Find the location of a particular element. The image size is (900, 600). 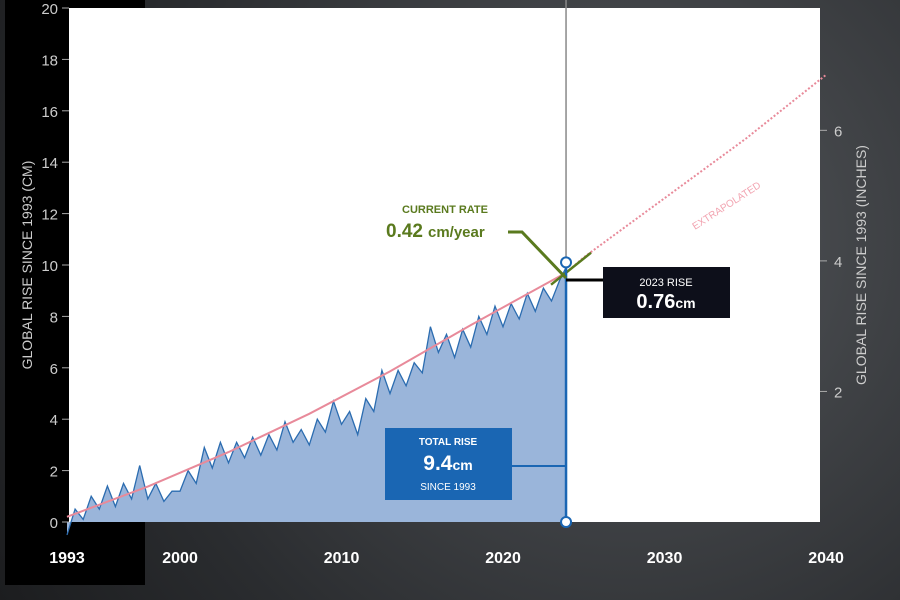

rate-value: 0.42 is located at coordinates (404, 231).